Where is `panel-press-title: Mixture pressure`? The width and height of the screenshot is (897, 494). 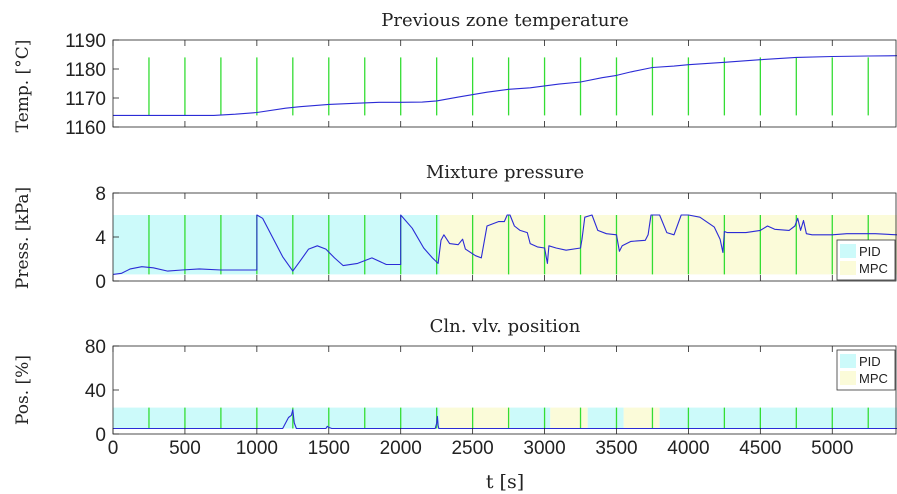
panel-press-title: Mixture pressure is located at coordinates (505, 172).